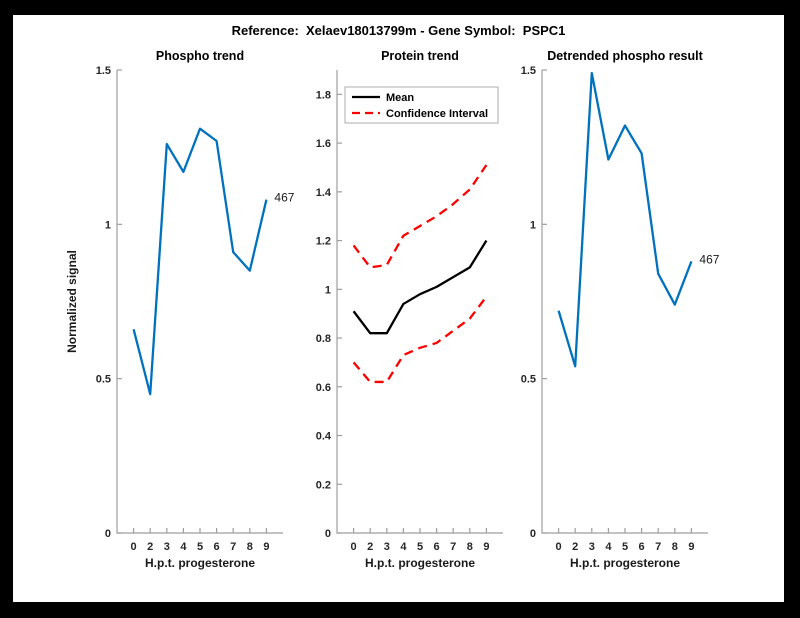 The height and width of the screenshot is (618, 800). What do you see at coordinates (323, 95) in the screenshot?
I see `y-tick-label: 1.8` at bounding box center [323, 95].